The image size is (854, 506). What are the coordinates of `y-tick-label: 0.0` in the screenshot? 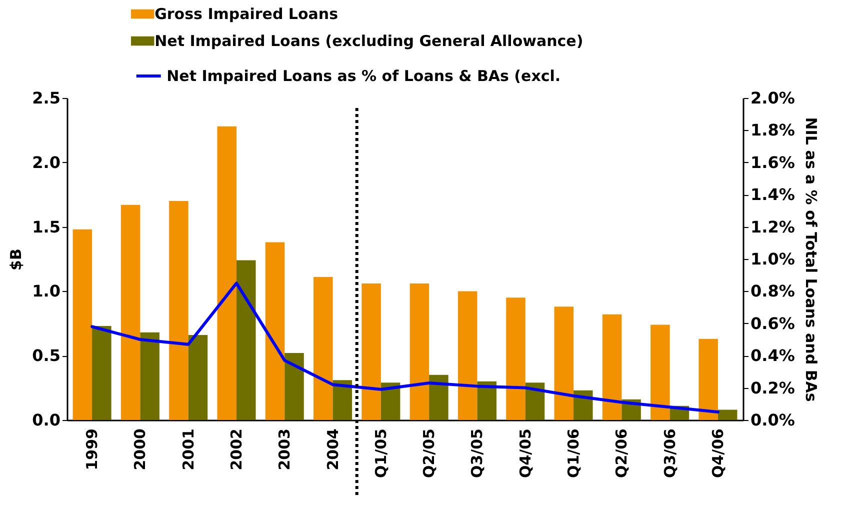 It's located at (46, 420).